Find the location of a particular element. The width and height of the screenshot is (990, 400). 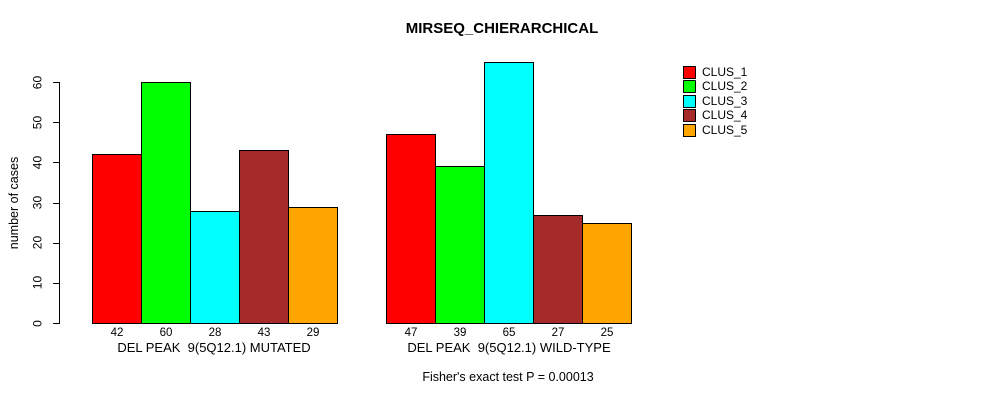

bar-clus_5-group1 is located at coordinates (313, 265).